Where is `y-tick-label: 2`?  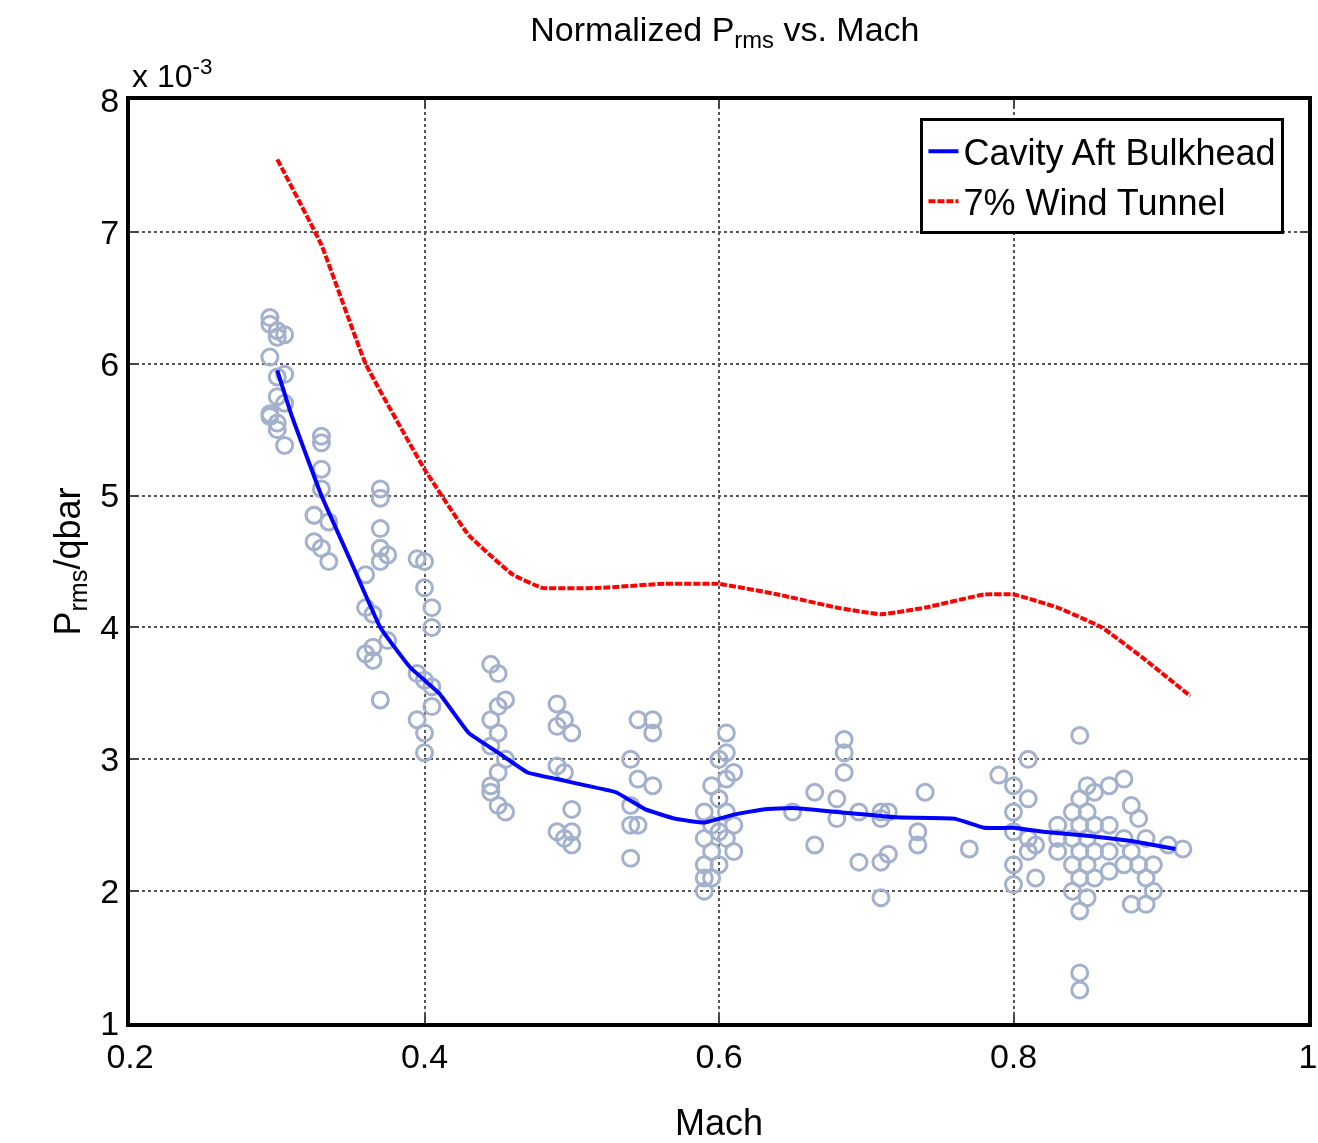 y-tick-label: 2 is located at coordinates (110, 891).